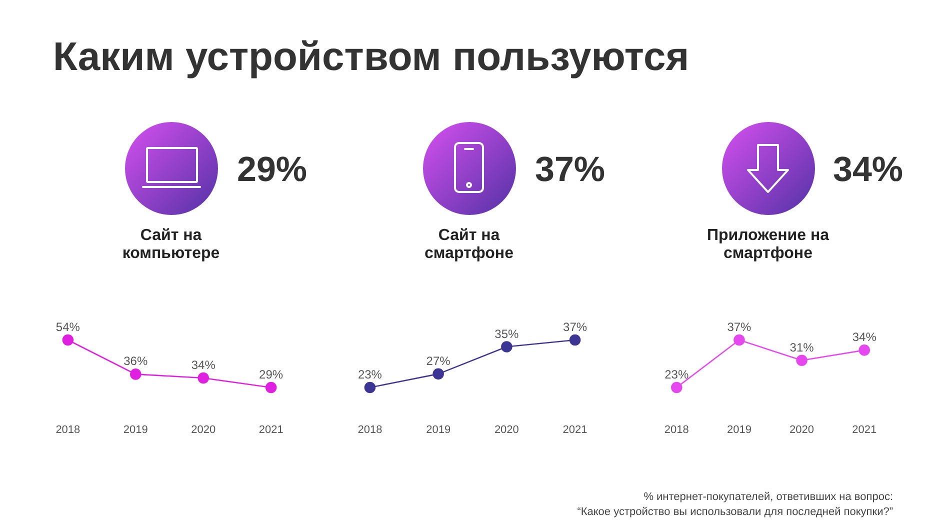 This screenshot has width=940, height=525. What do you see at coordinates (371, 57) in the screenshot?
I see `text: Каким устройством пользуются` at bounding box center [371, 57].